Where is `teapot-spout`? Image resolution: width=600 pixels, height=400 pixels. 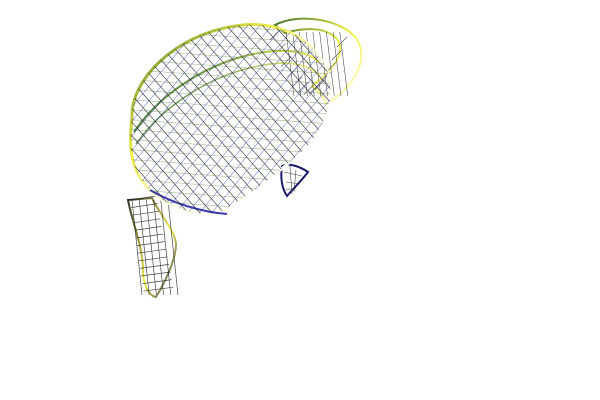
teapot-spout is located at coordinates (152, 247).